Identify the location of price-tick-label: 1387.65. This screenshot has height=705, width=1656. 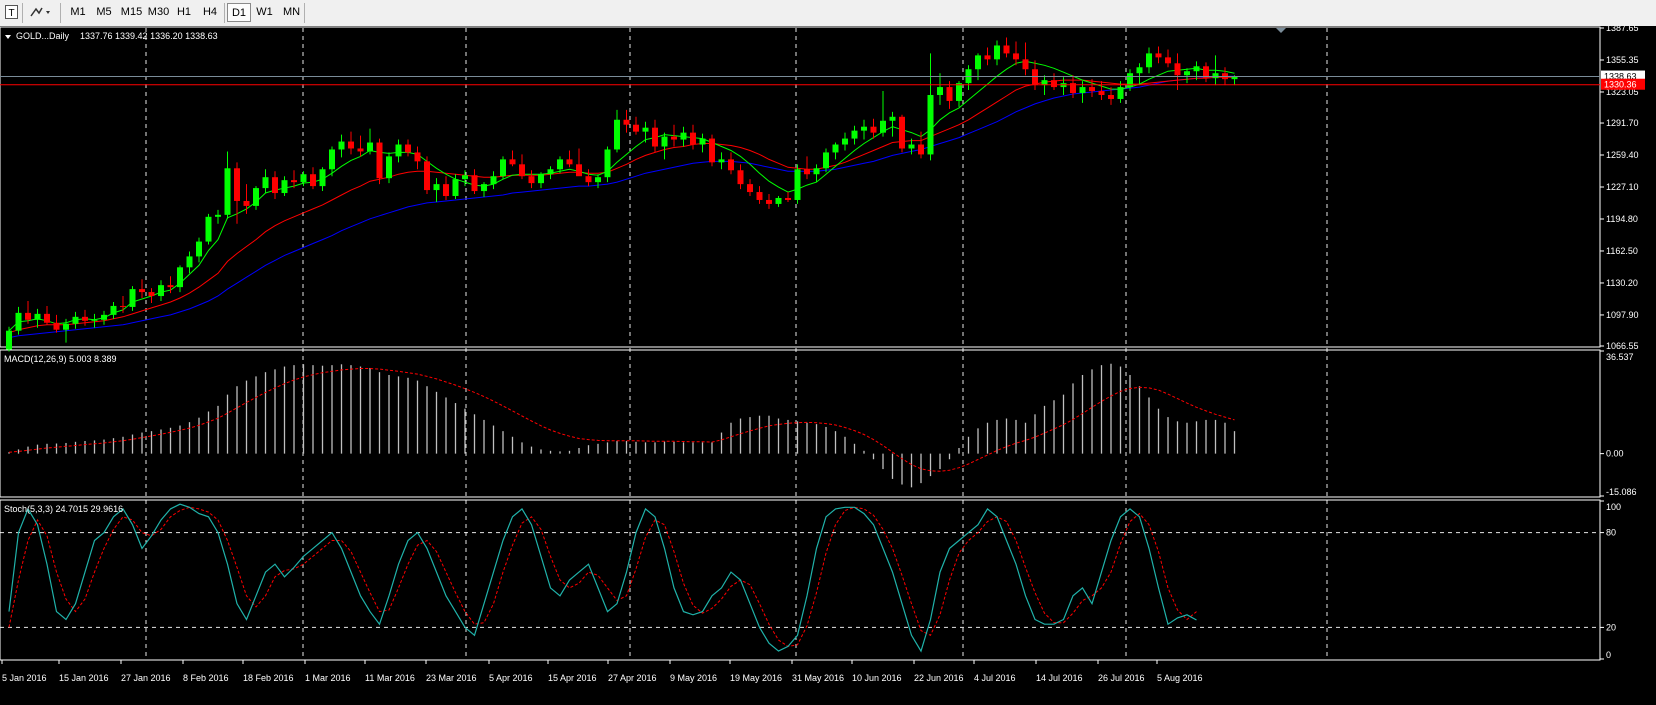
(1622, 29).